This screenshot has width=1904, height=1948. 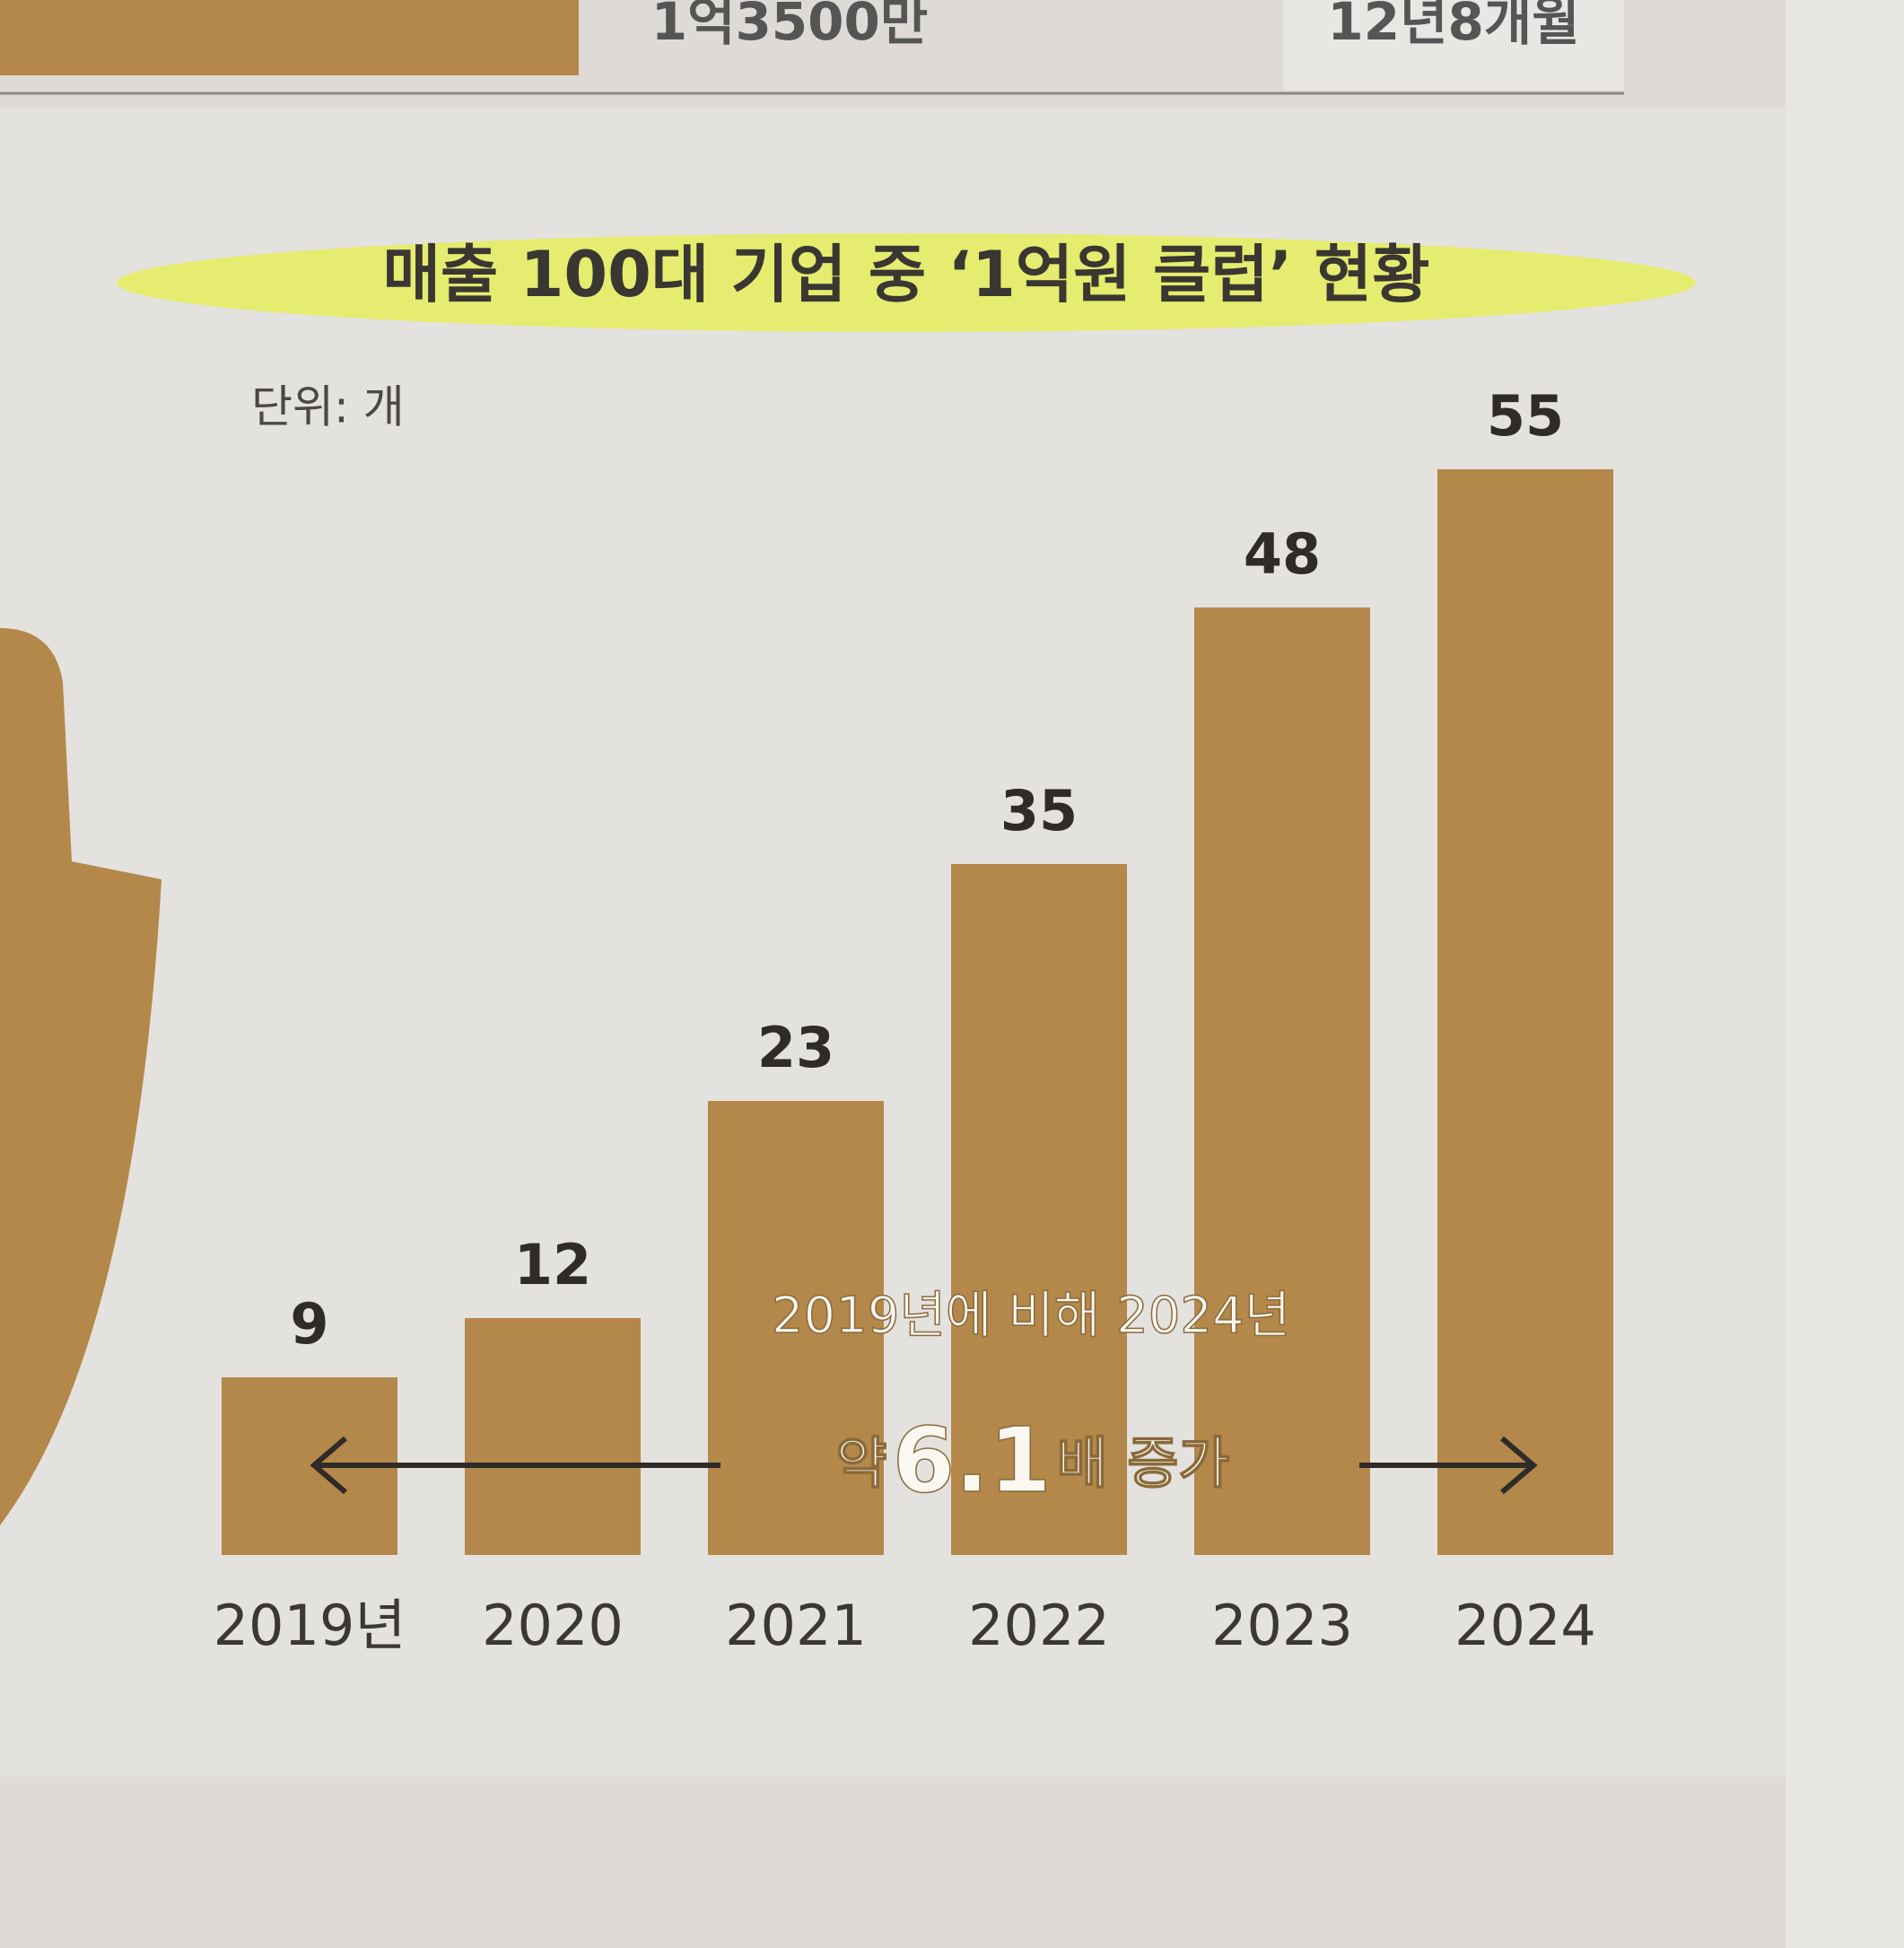 I want to click on x-tick-label: 2024, so click(x=1525, y=1625).